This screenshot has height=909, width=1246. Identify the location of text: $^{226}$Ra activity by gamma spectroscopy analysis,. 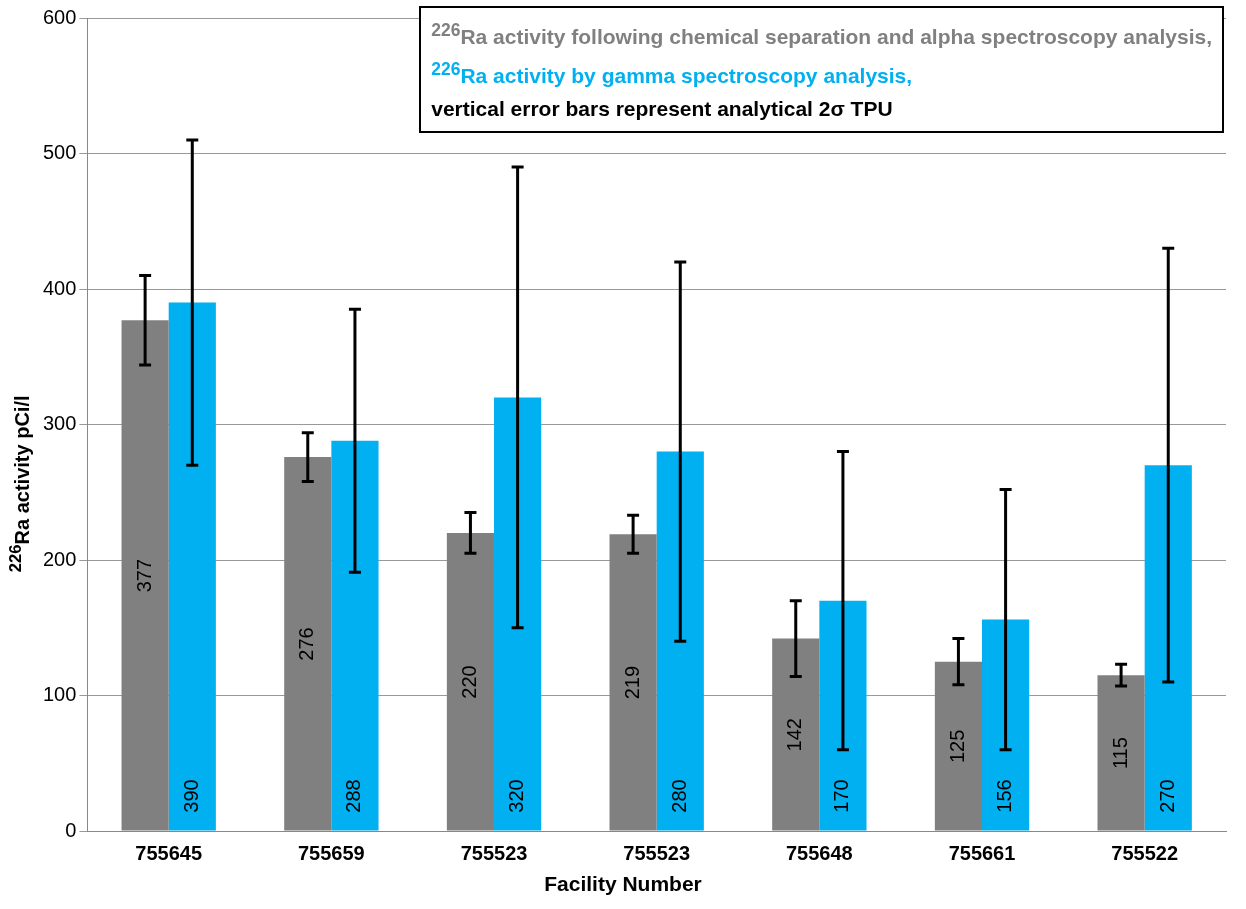
(672, 73).